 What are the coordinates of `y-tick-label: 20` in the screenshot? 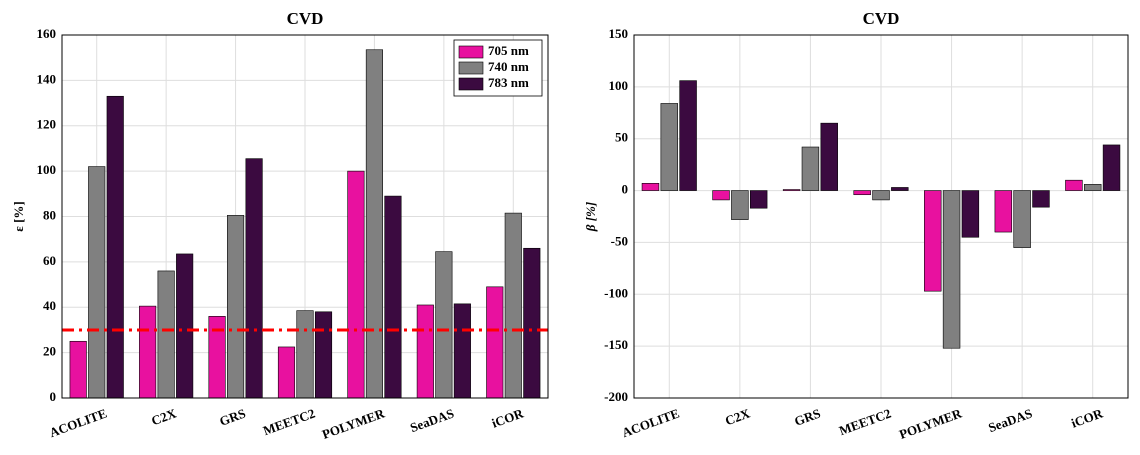 It's located at (49, 351).